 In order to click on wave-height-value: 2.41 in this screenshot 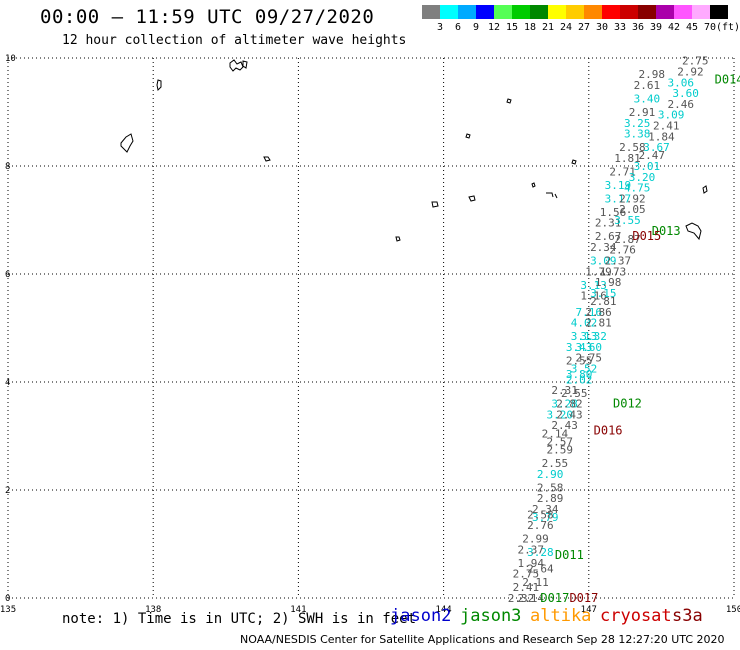, I will do `click(666, 126)`.